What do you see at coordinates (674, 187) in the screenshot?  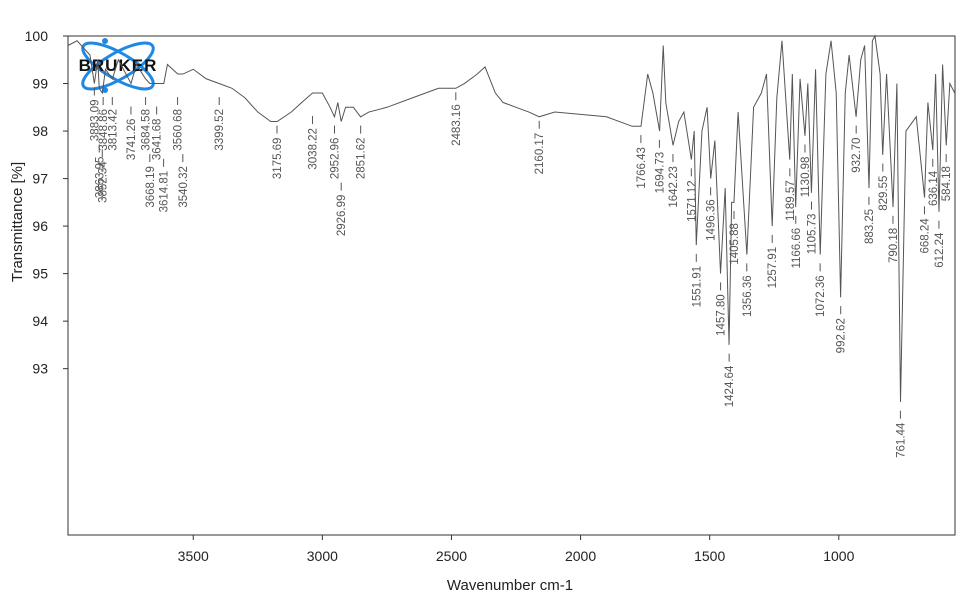 I see `peak-label: 1642.23` at bounding box center [674, 187].